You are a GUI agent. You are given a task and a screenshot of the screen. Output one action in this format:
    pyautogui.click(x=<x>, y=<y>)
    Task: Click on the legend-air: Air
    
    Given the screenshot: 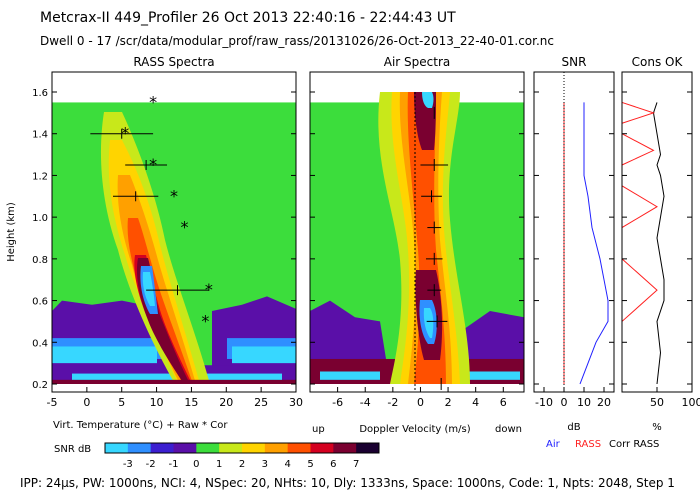 What is the action you would take?
    pyautogui.click(x=553, y=444)
    